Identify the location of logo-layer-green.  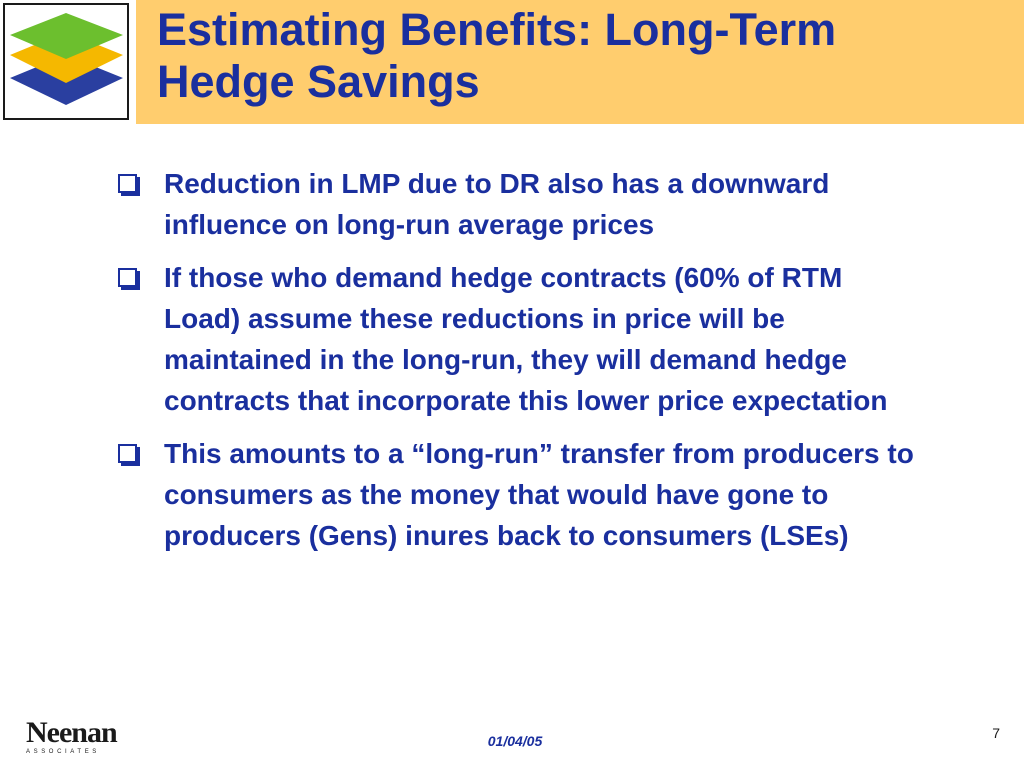
(66, 36).